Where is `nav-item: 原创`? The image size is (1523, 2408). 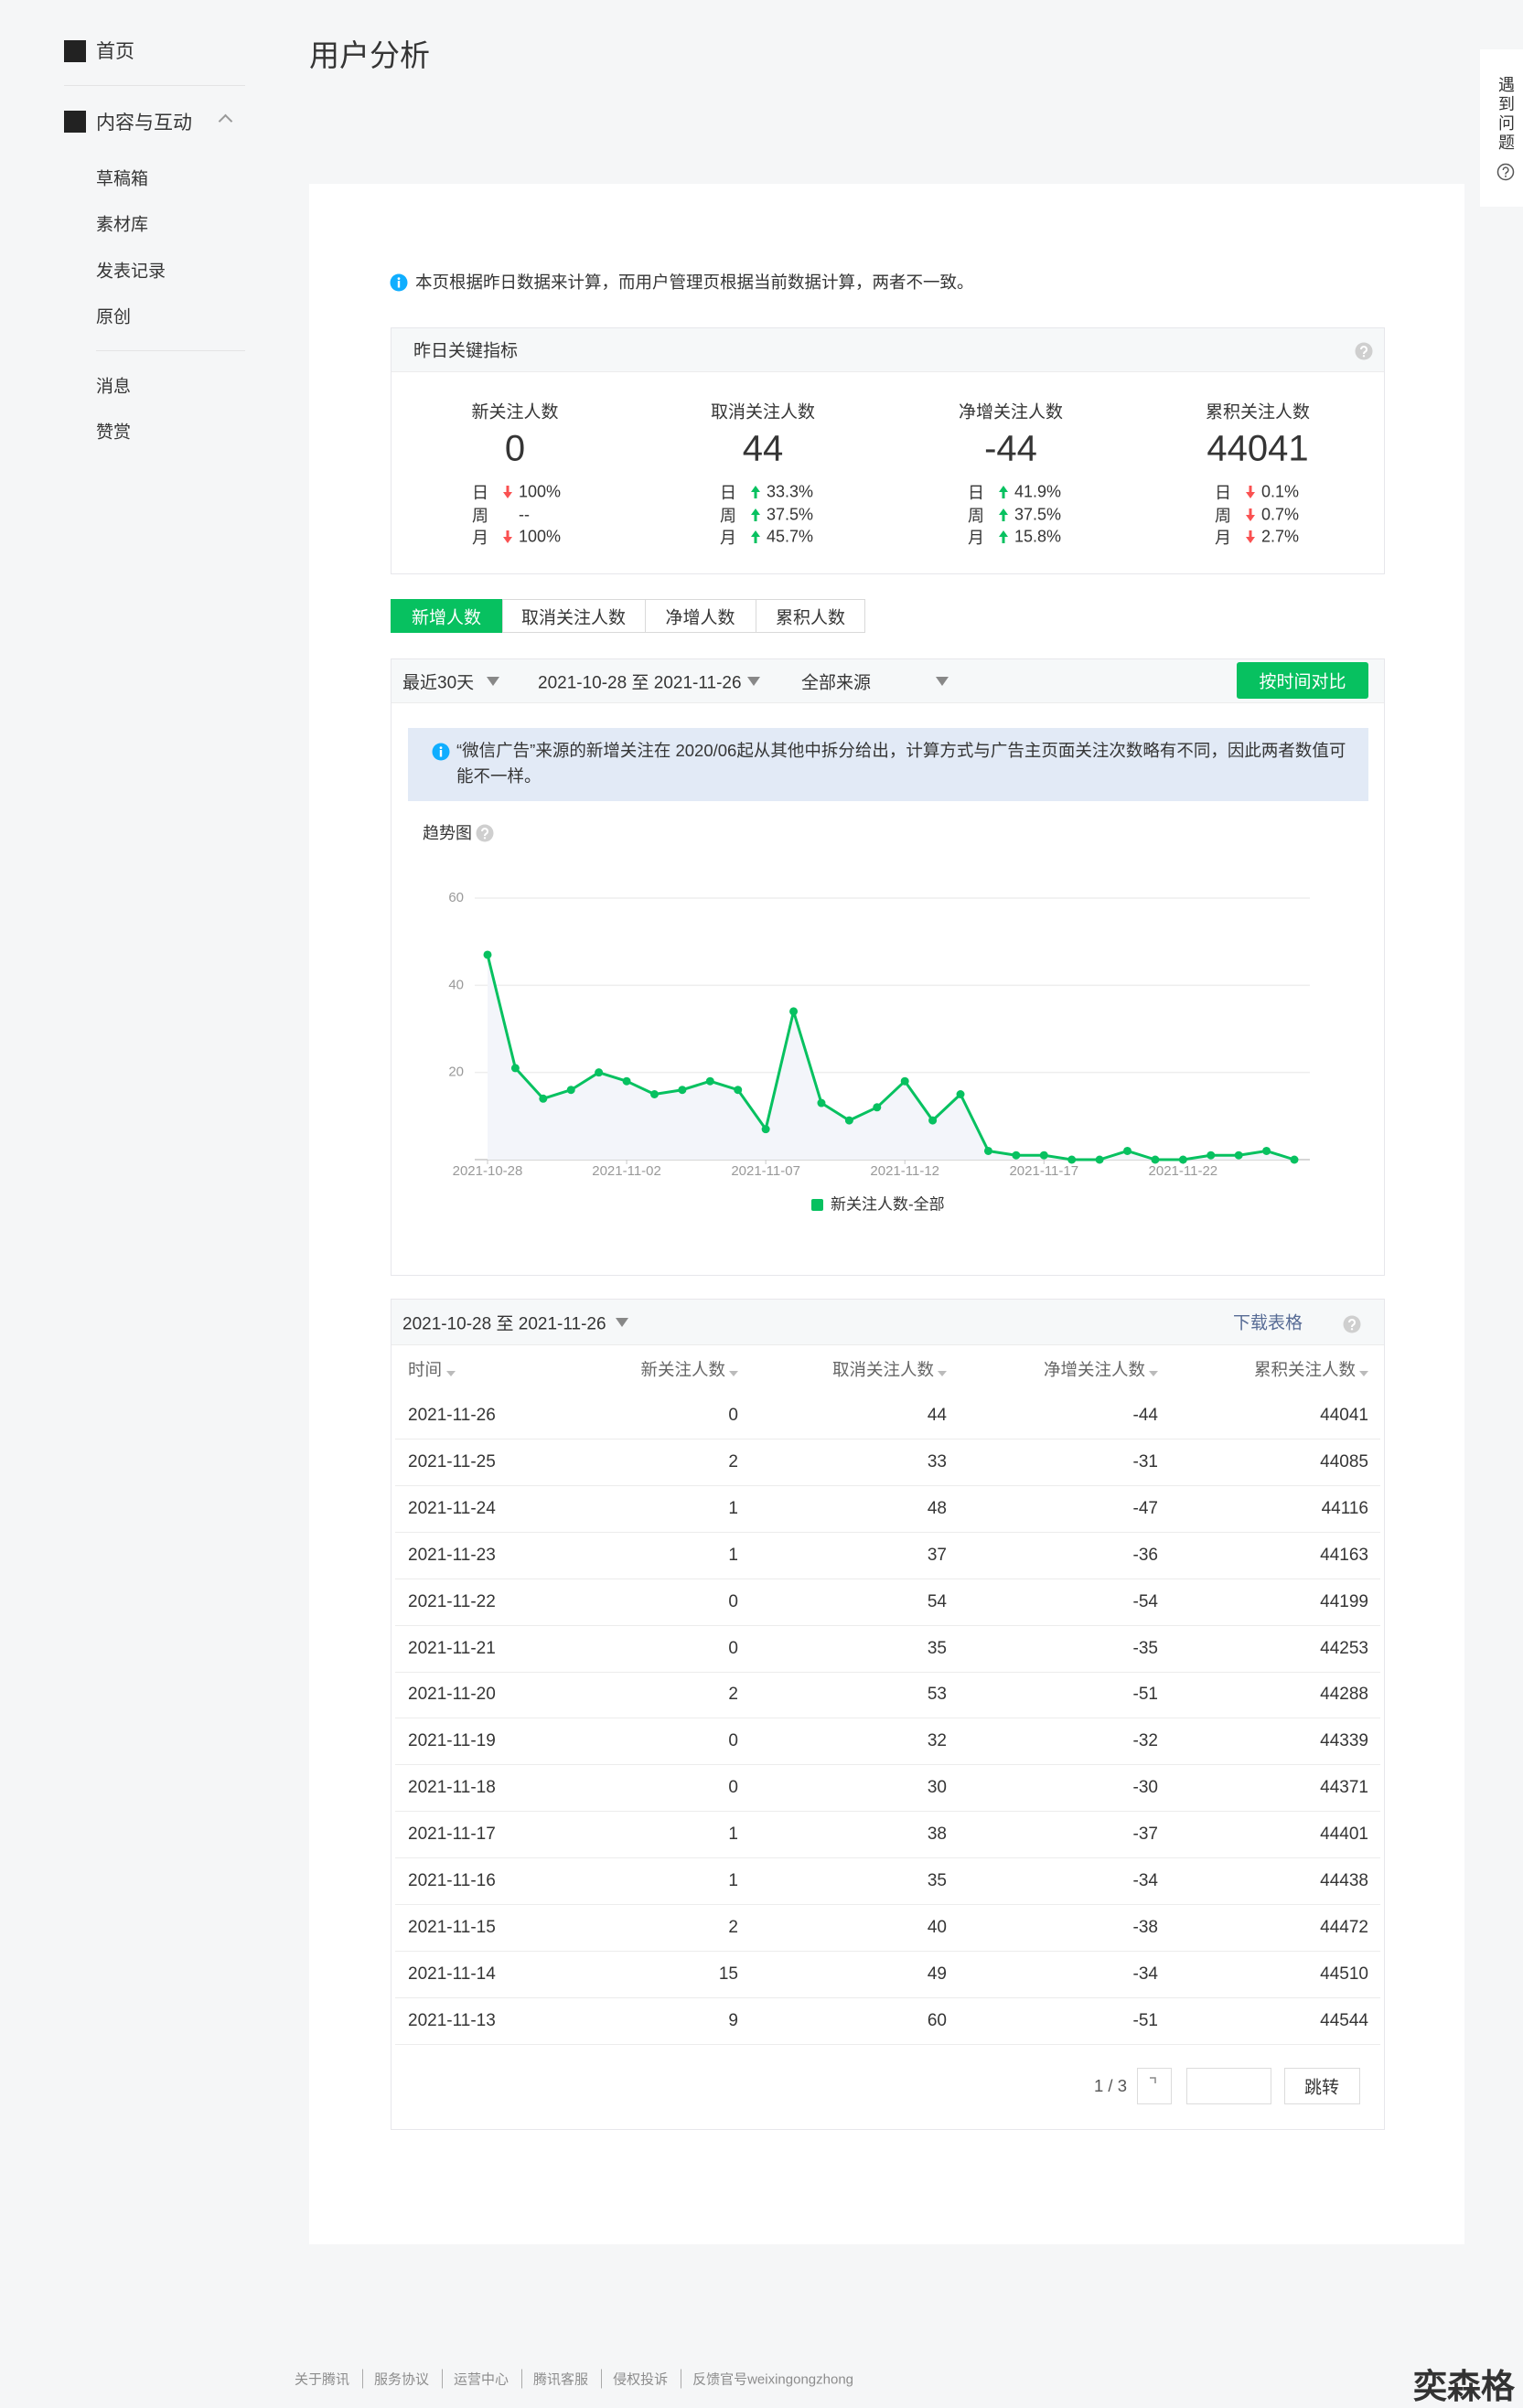
nav-item: 原创 is located at coordinates (114, 317).